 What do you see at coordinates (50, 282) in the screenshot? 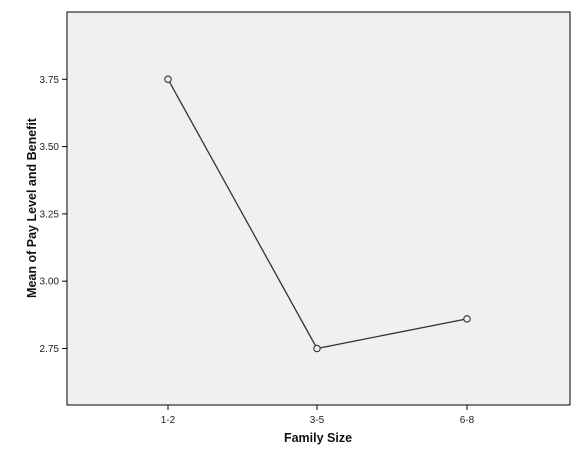
I see `y-tick-label: 3.00` at bounding box center [50, 282].